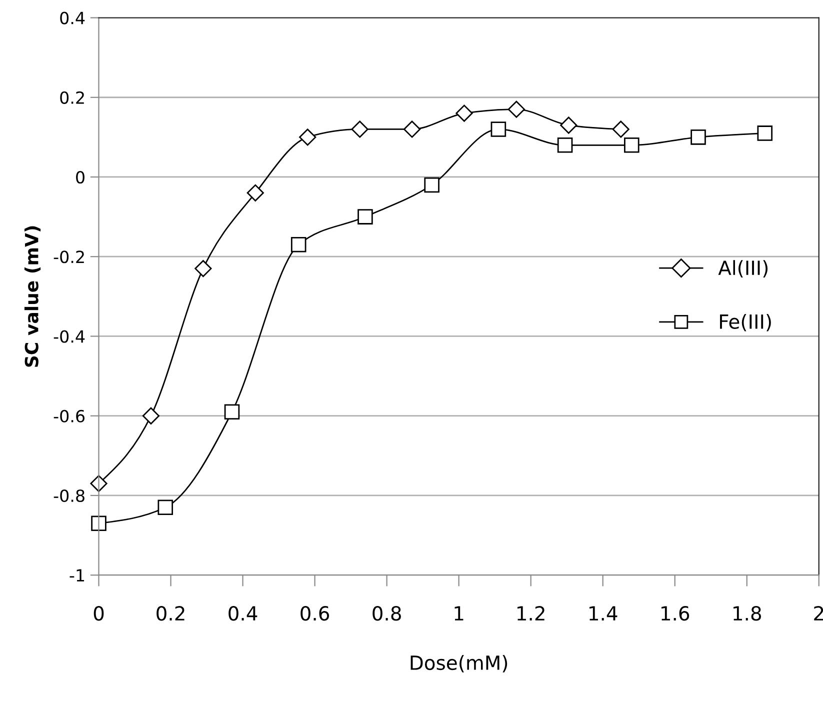  I want to click on y-tick-label: 0, so click(80, 177).